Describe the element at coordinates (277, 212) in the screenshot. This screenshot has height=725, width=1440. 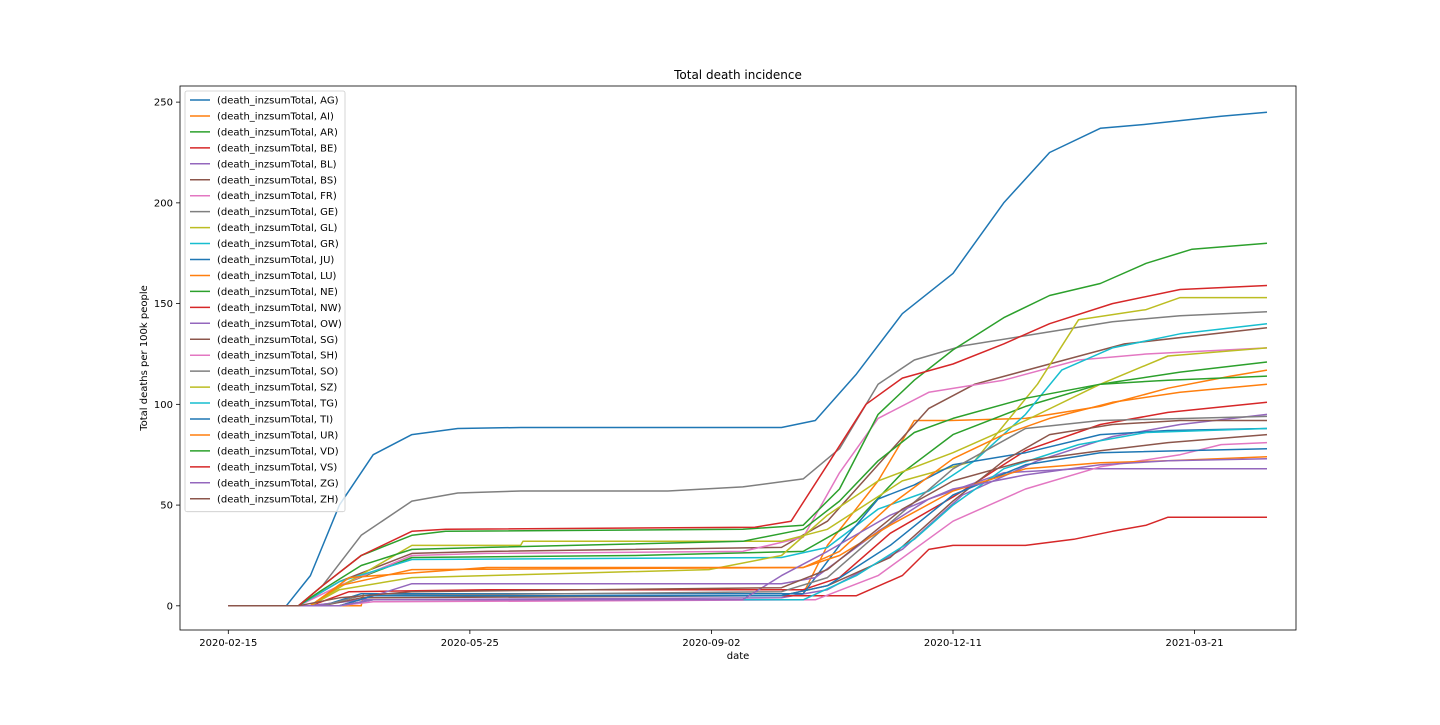
I see `legend-entry: (death_inzsumTotal, GE)` at that location.